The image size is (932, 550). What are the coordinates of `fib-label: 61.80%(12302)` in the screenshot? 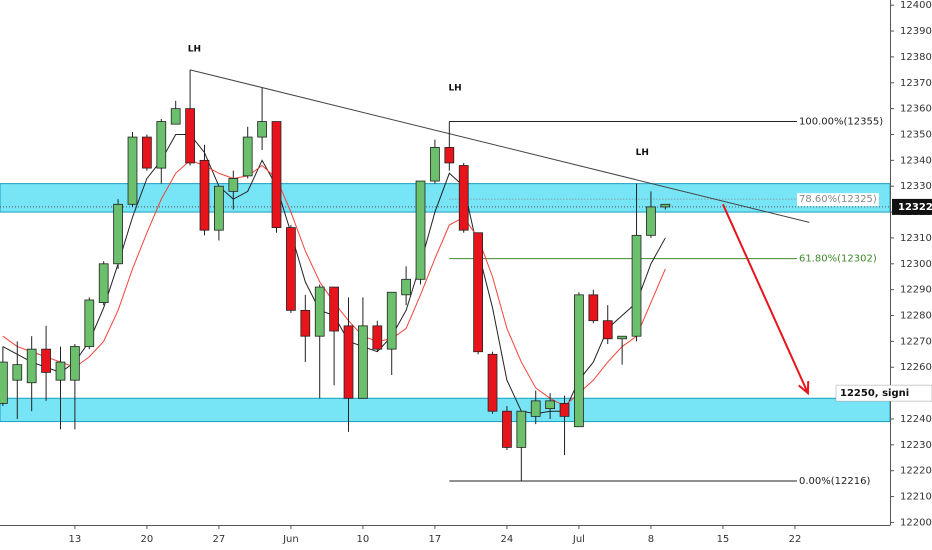 It's located at (838, 259).